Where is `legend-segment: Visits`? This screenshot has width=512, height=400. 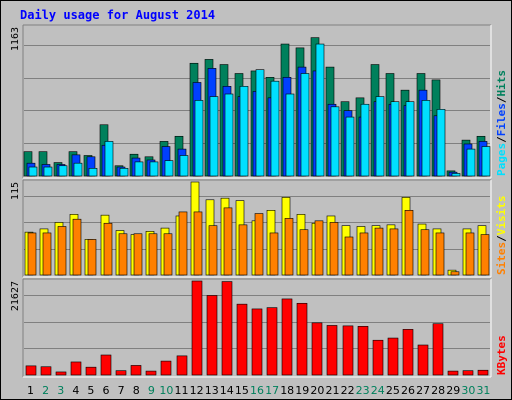 legend-segment: Visits is located at coordinates (501, 216).